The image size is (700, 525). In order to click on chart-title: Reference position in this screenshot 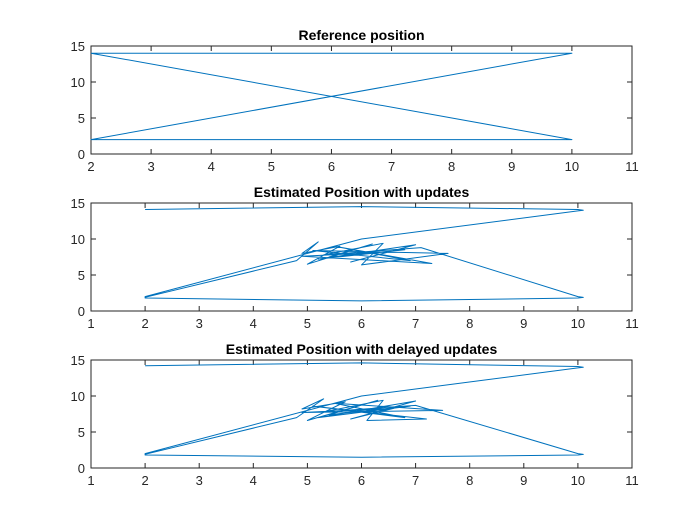, I will do `click(361, 35)`.